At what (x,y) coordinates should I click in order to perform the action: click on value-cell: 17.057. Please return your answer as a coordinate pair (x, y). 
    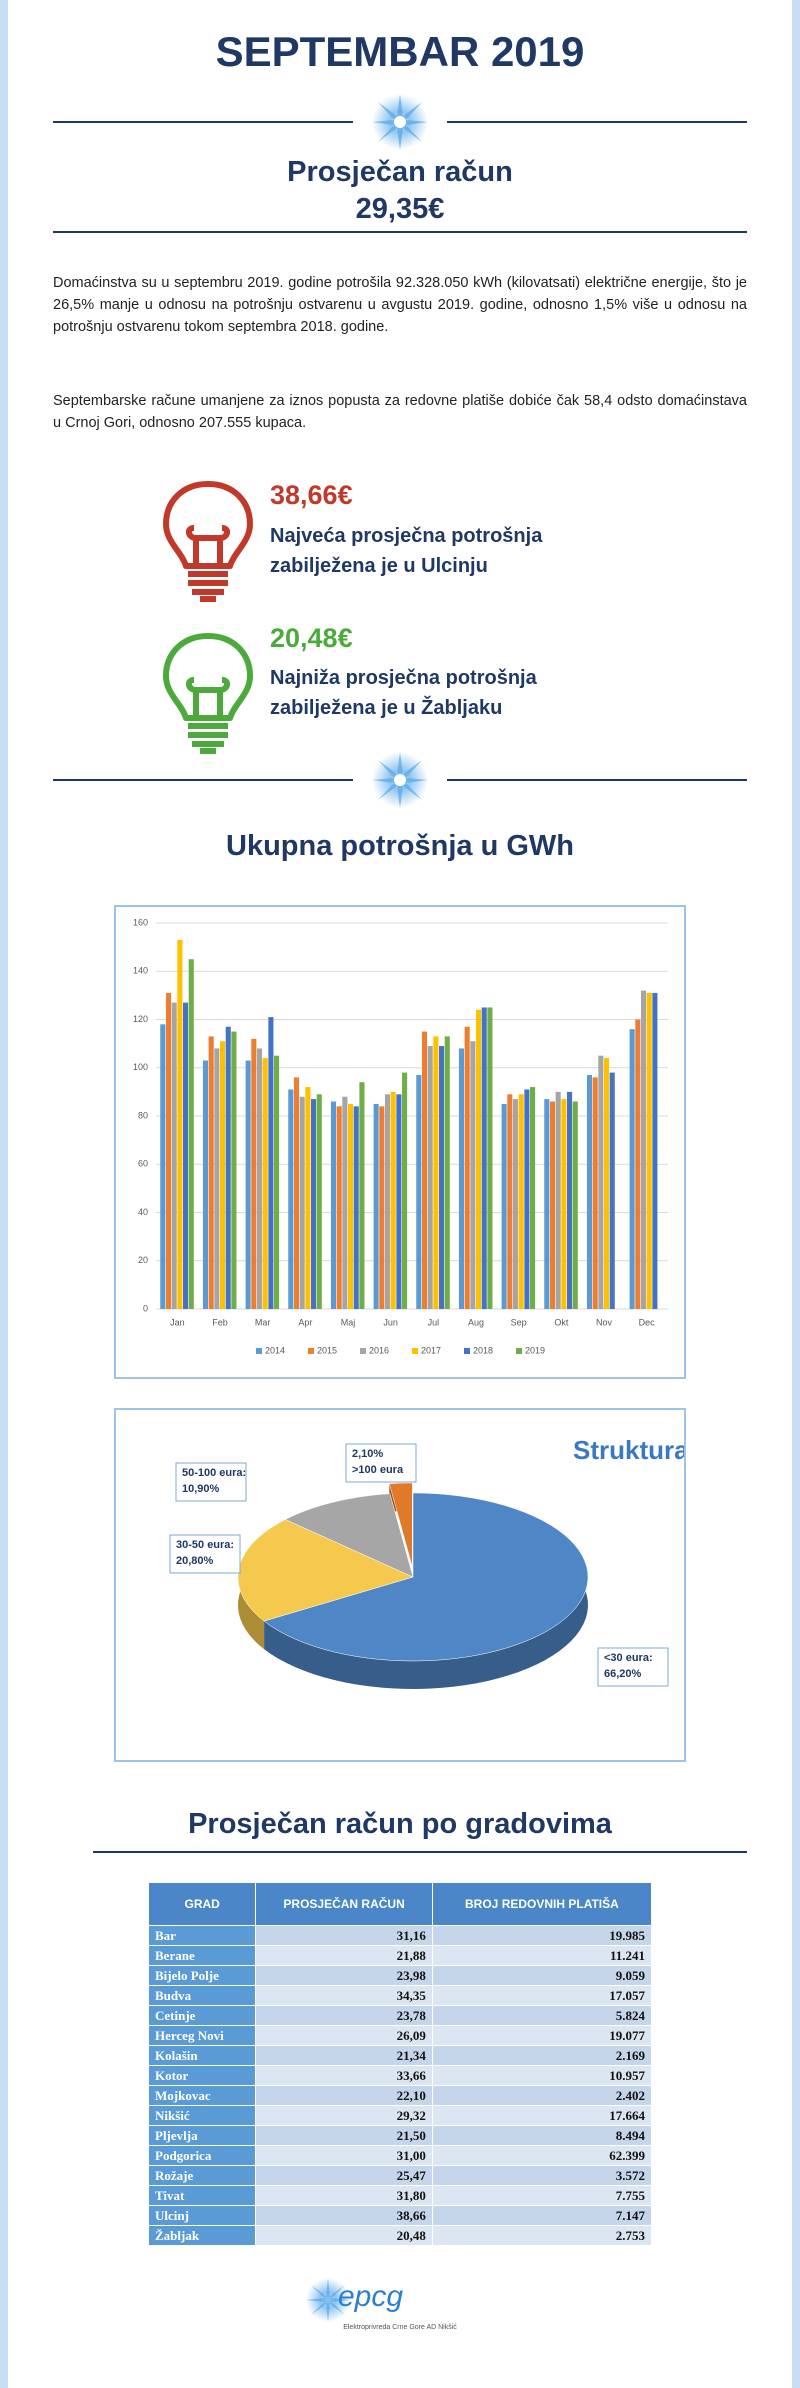
    Looking at the image, I should click on (542, 1995).